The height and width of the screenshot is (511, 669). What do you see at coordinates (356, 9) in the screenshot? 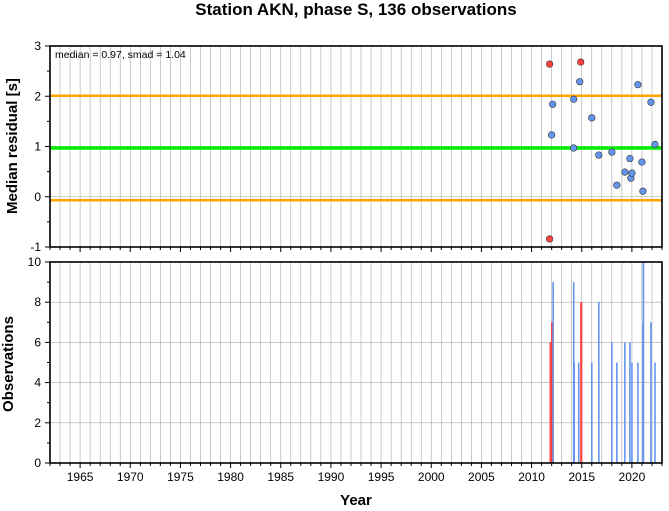
I see `chart-title: Station AKN, phase S, 136 observations` at bounding box center [356, 9].